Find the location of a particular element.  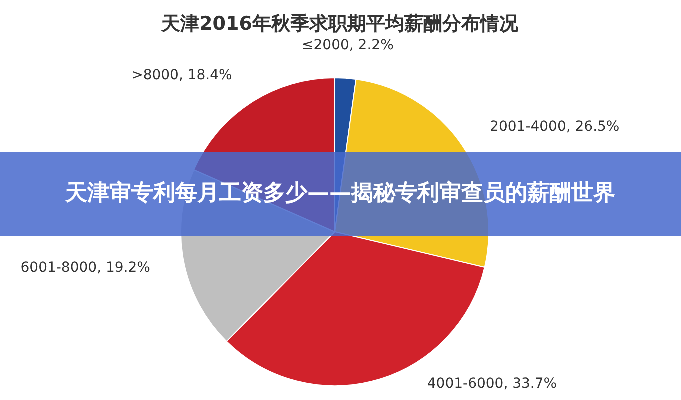

slice-label: 4001-6000 is located at coordinates (465, 384).